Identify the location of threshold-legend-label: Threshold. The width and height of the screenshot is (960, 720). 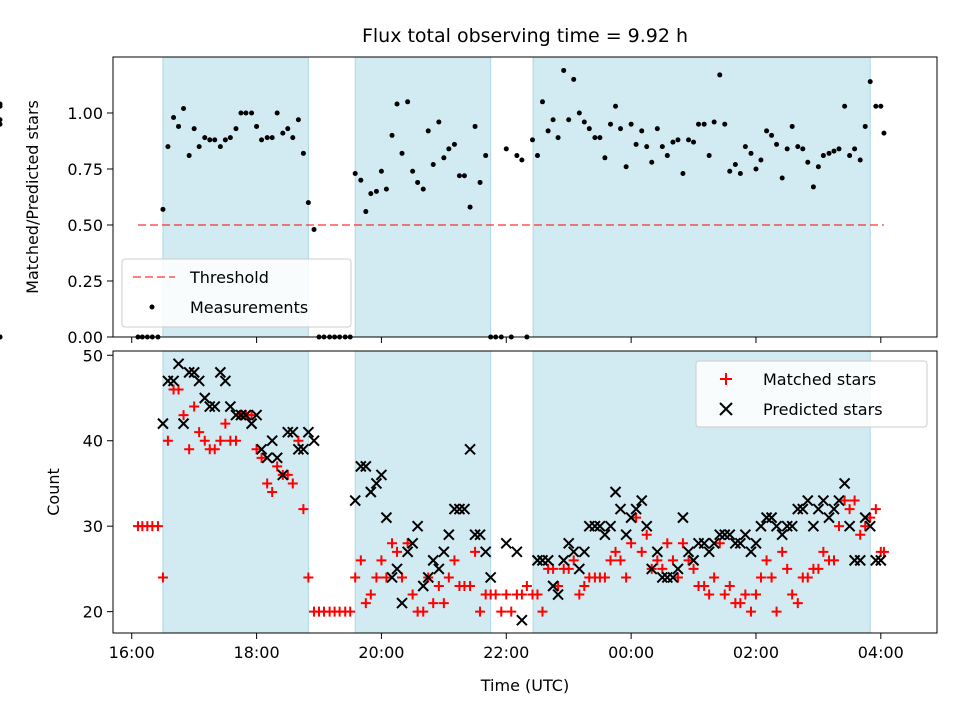
(229, 277).